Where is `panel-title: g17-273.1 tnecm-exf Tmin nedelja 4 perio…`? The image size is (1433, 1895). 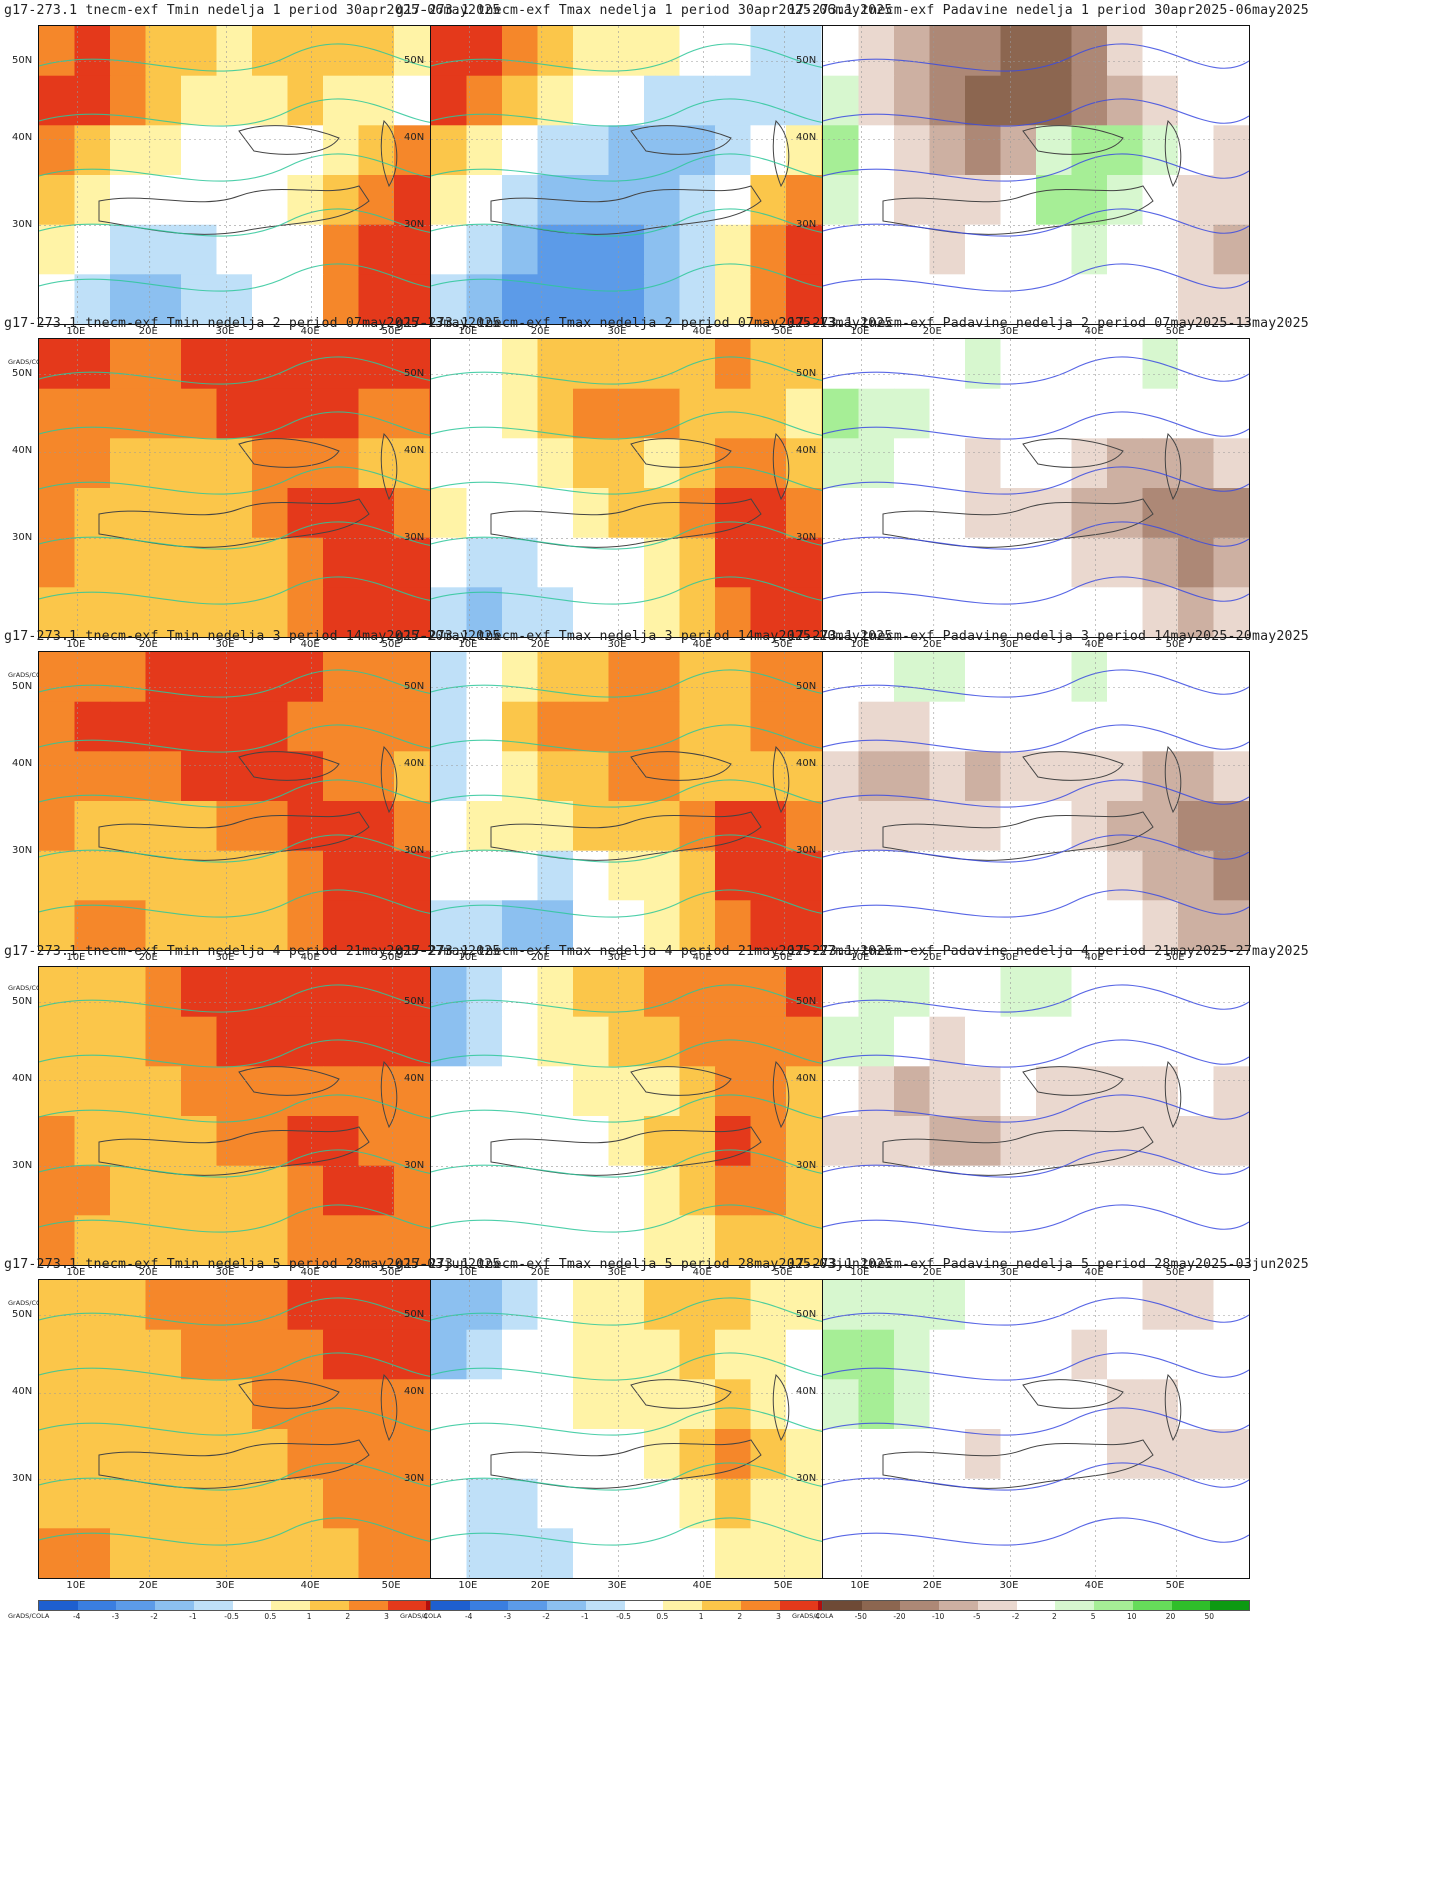
panel-title: g17-273.1 tnecm-exf Tmin nedelja 4 perio… is located at coordinates (252, 951).